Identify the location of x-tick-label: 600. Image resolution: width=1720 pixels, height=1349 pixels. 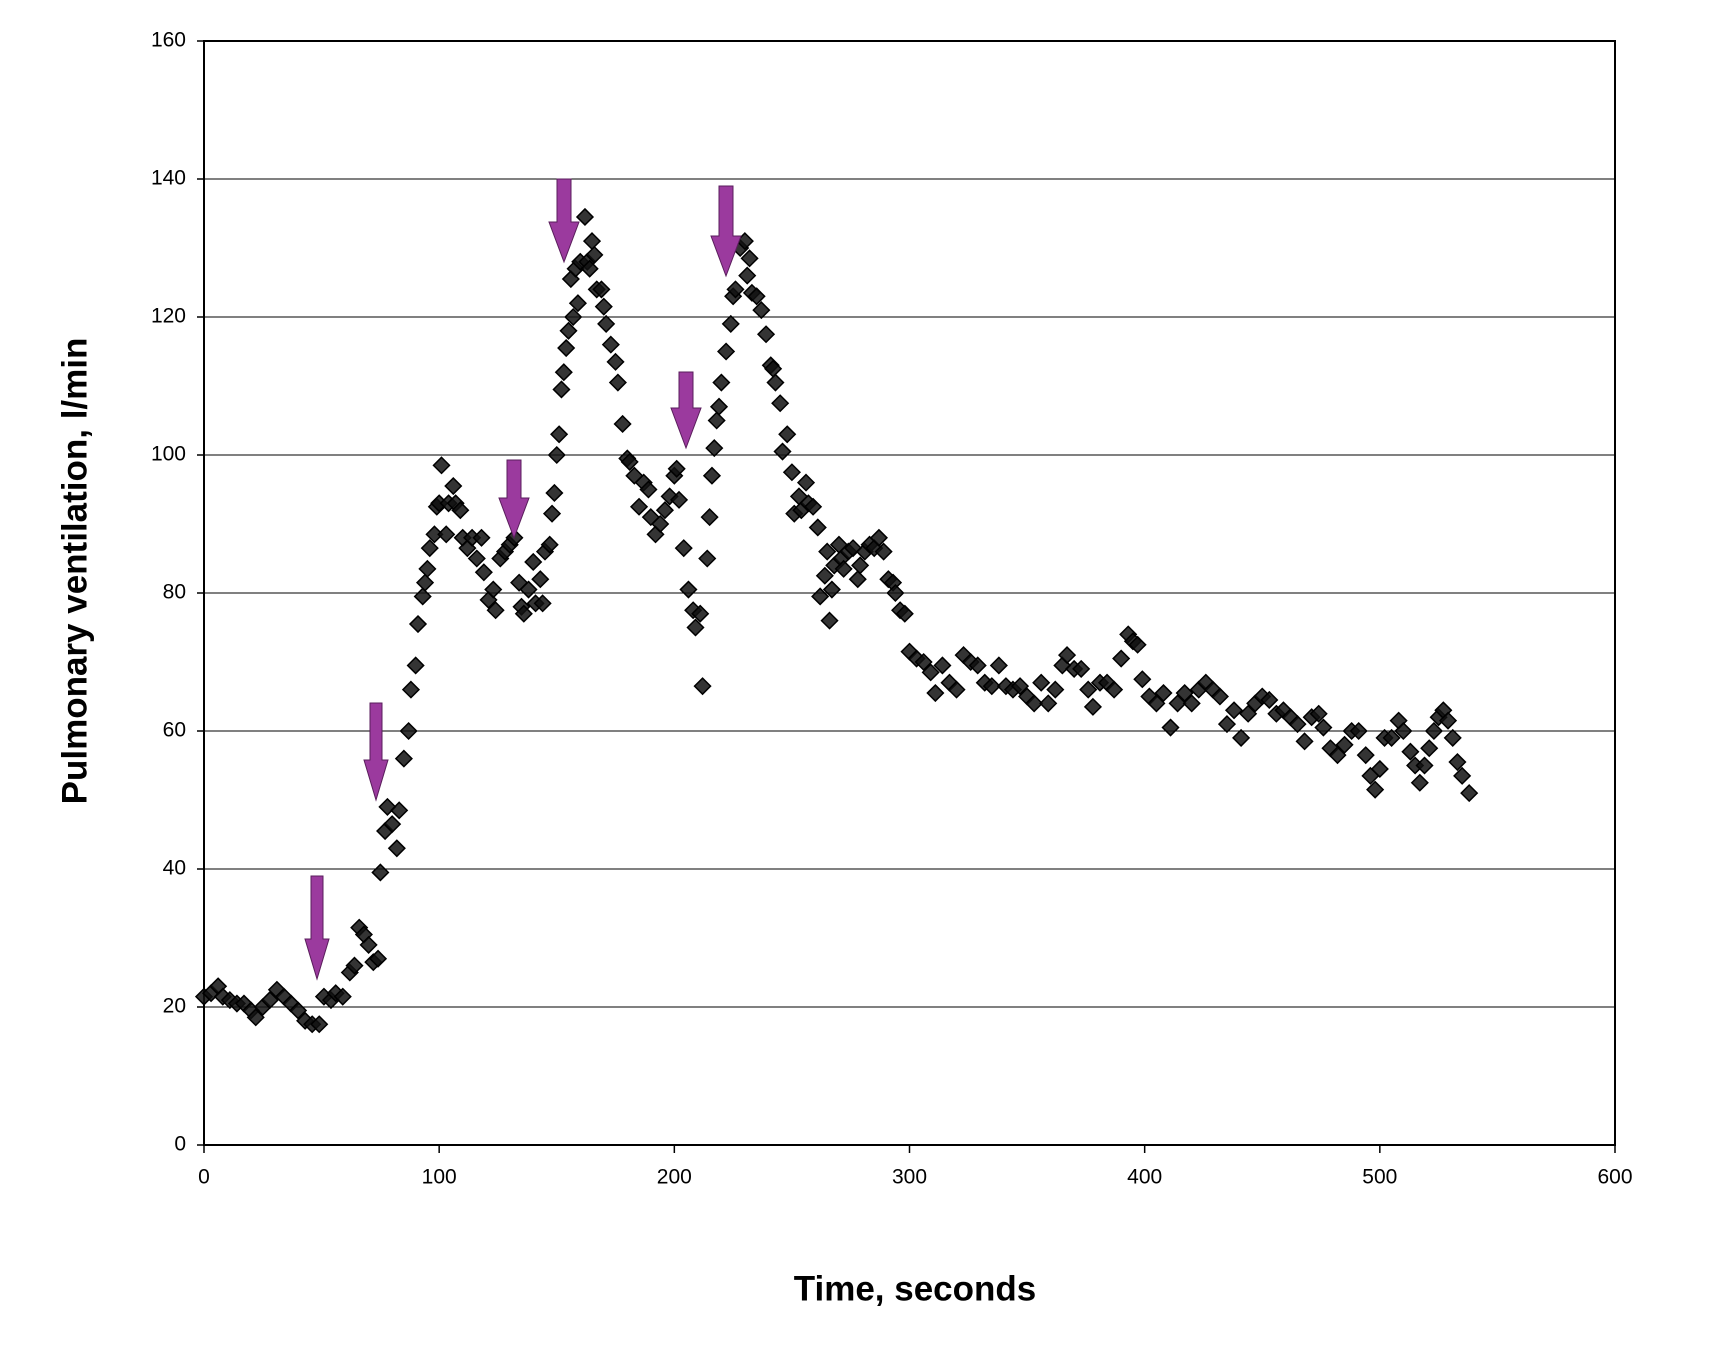
(1614, 1177).